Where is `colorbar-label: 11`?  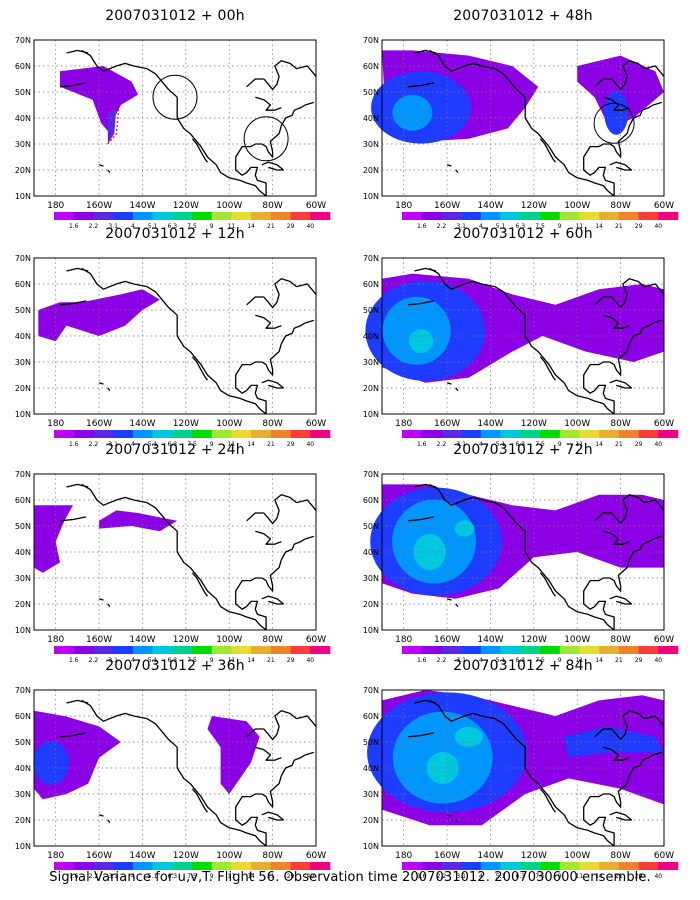
colorbar-label: 11 is located at coordinates (580, 876).